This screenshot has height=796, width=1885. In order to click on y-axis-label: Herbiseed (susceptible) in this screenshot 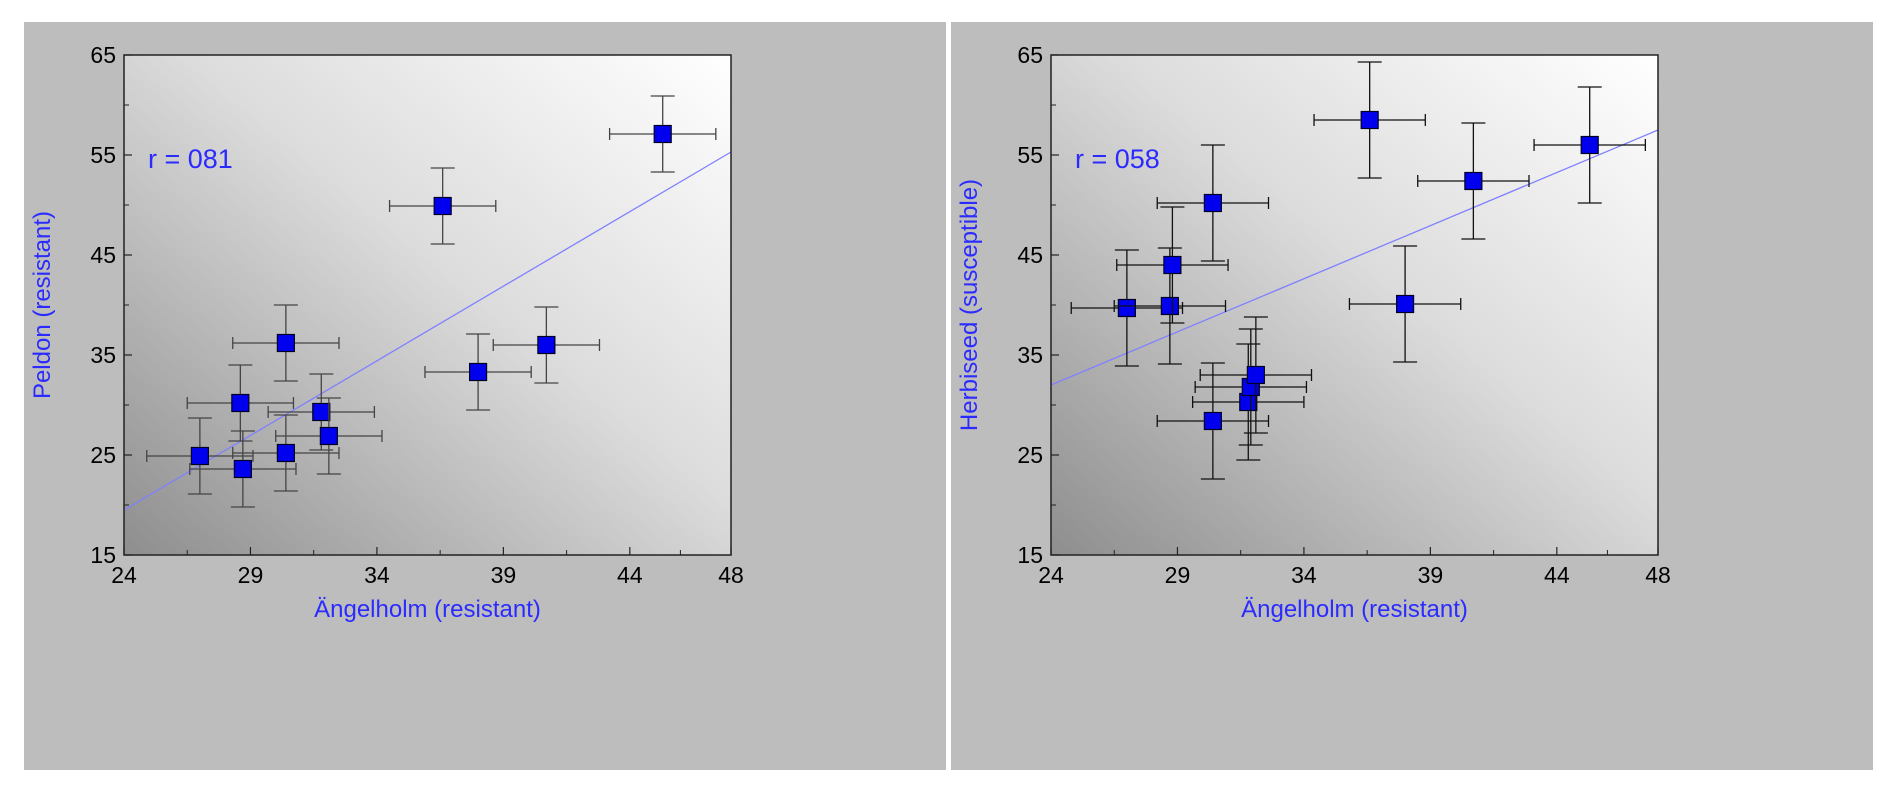, I will do `click(969, 305)`.